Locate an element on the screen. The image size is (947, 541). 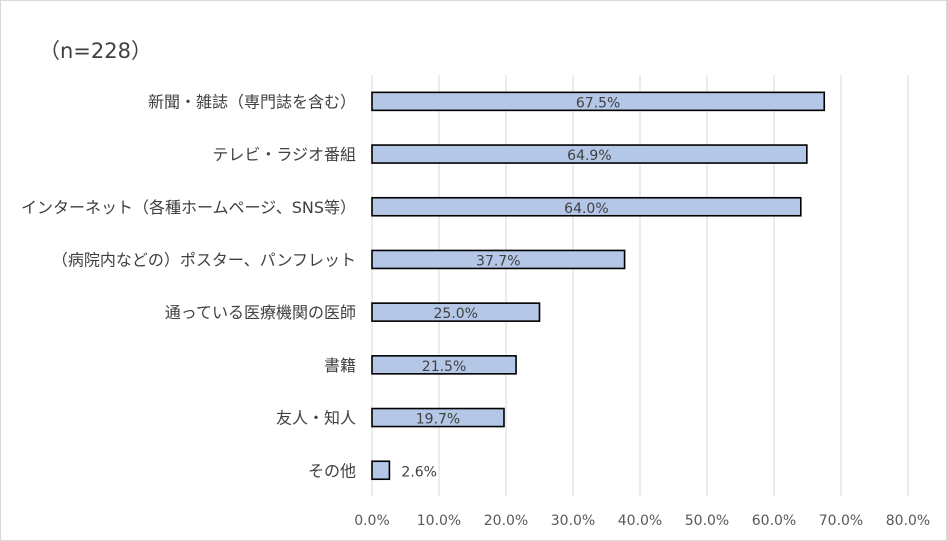
category-label: 新聞・雑誌（専門誌を含む） is located at coordinates (252, 101).